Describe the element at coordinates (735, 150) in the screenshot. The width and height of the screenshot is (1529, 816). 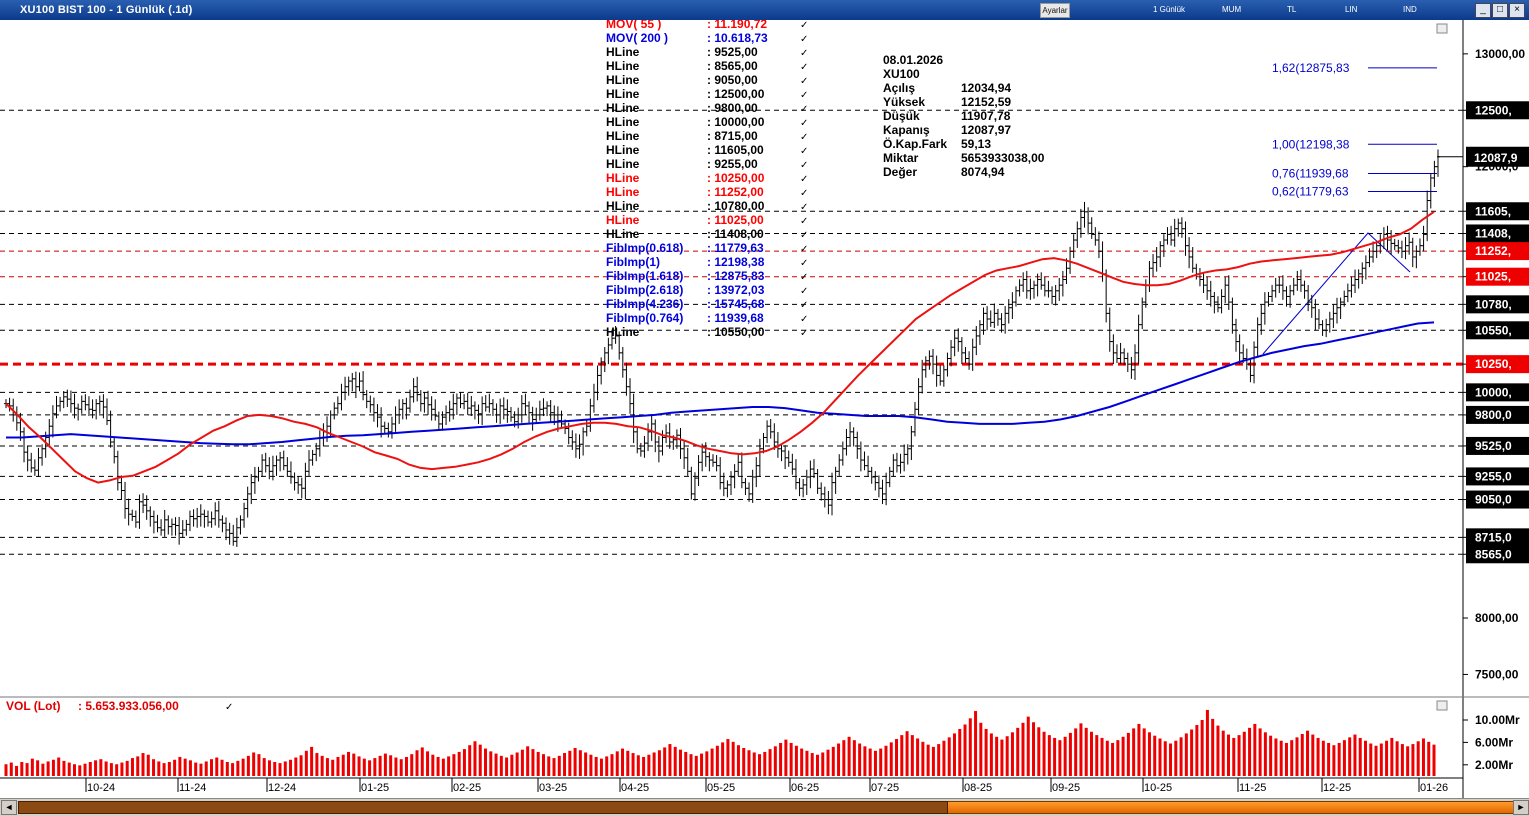
I see `legend-value: : 11605,00` at that location.